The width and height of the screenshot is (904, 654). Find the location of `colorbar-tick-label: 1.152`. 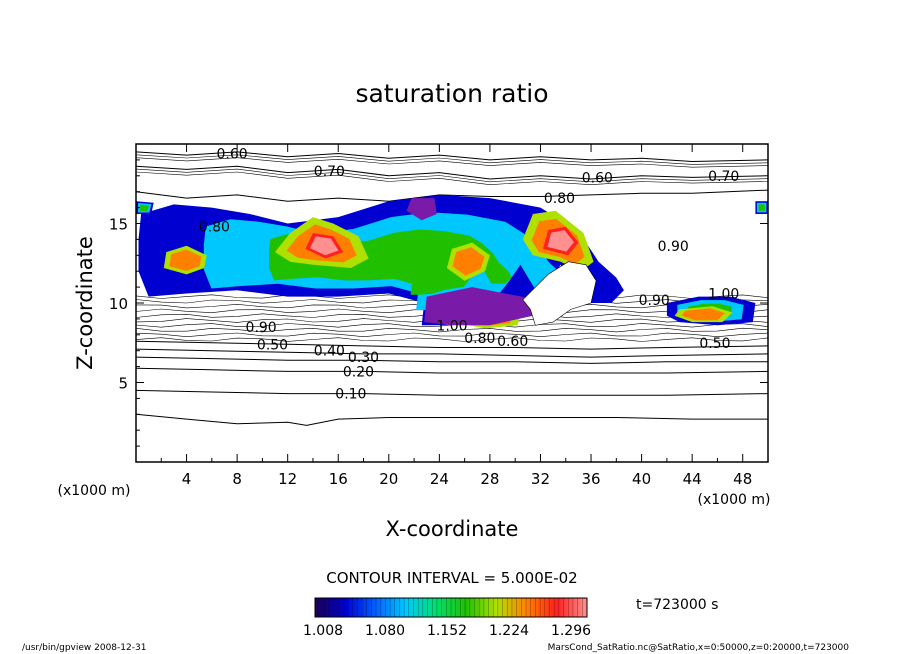

colorbar-tick-label: 1.152 is located at coordinates (447, 631).